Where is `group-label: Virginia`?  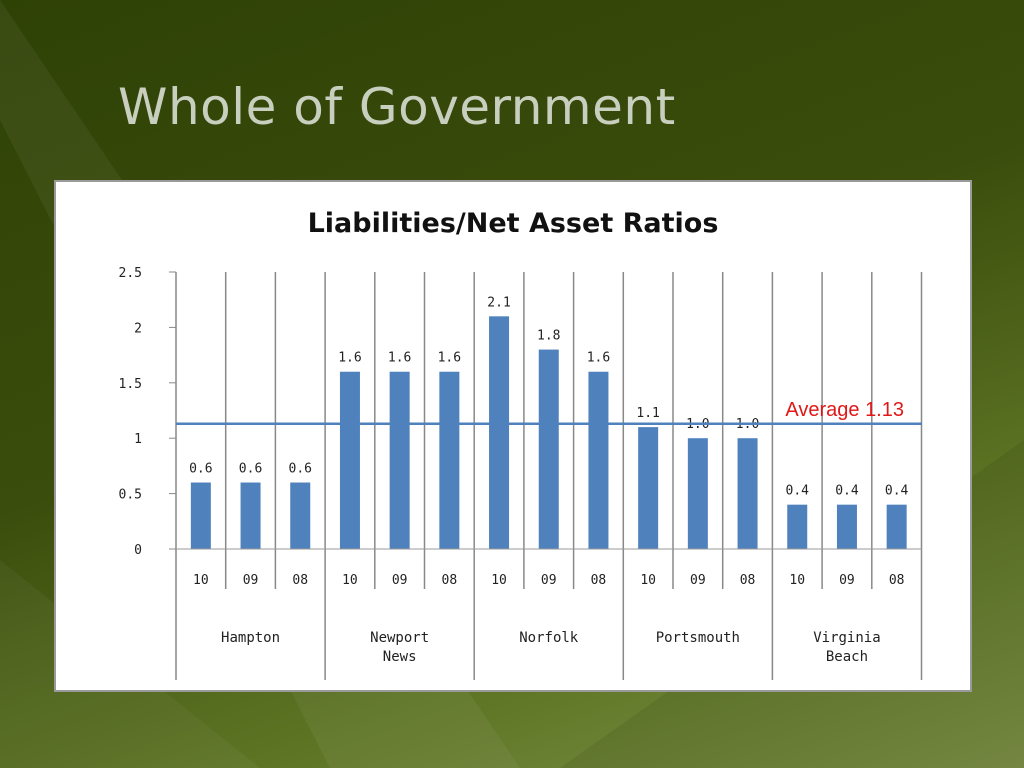 group-label: Virginia is located at coordinates (846, 638).